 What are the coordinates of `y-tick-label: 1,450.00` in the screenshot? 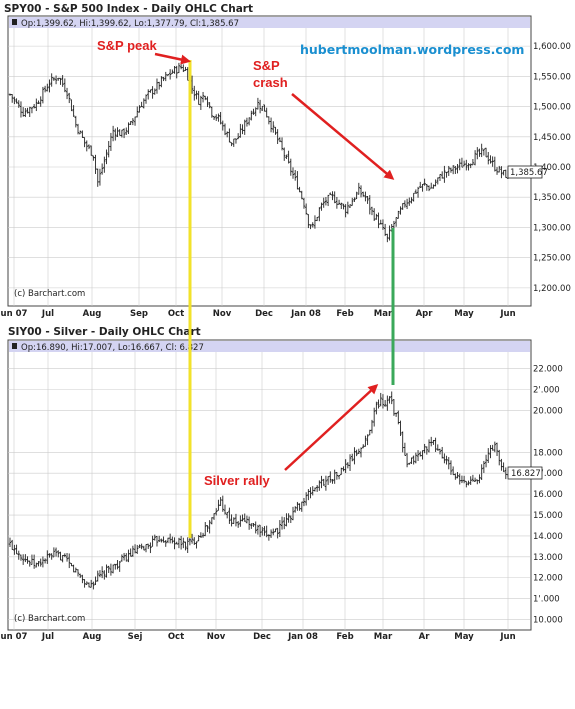 It's located at (552, 138).